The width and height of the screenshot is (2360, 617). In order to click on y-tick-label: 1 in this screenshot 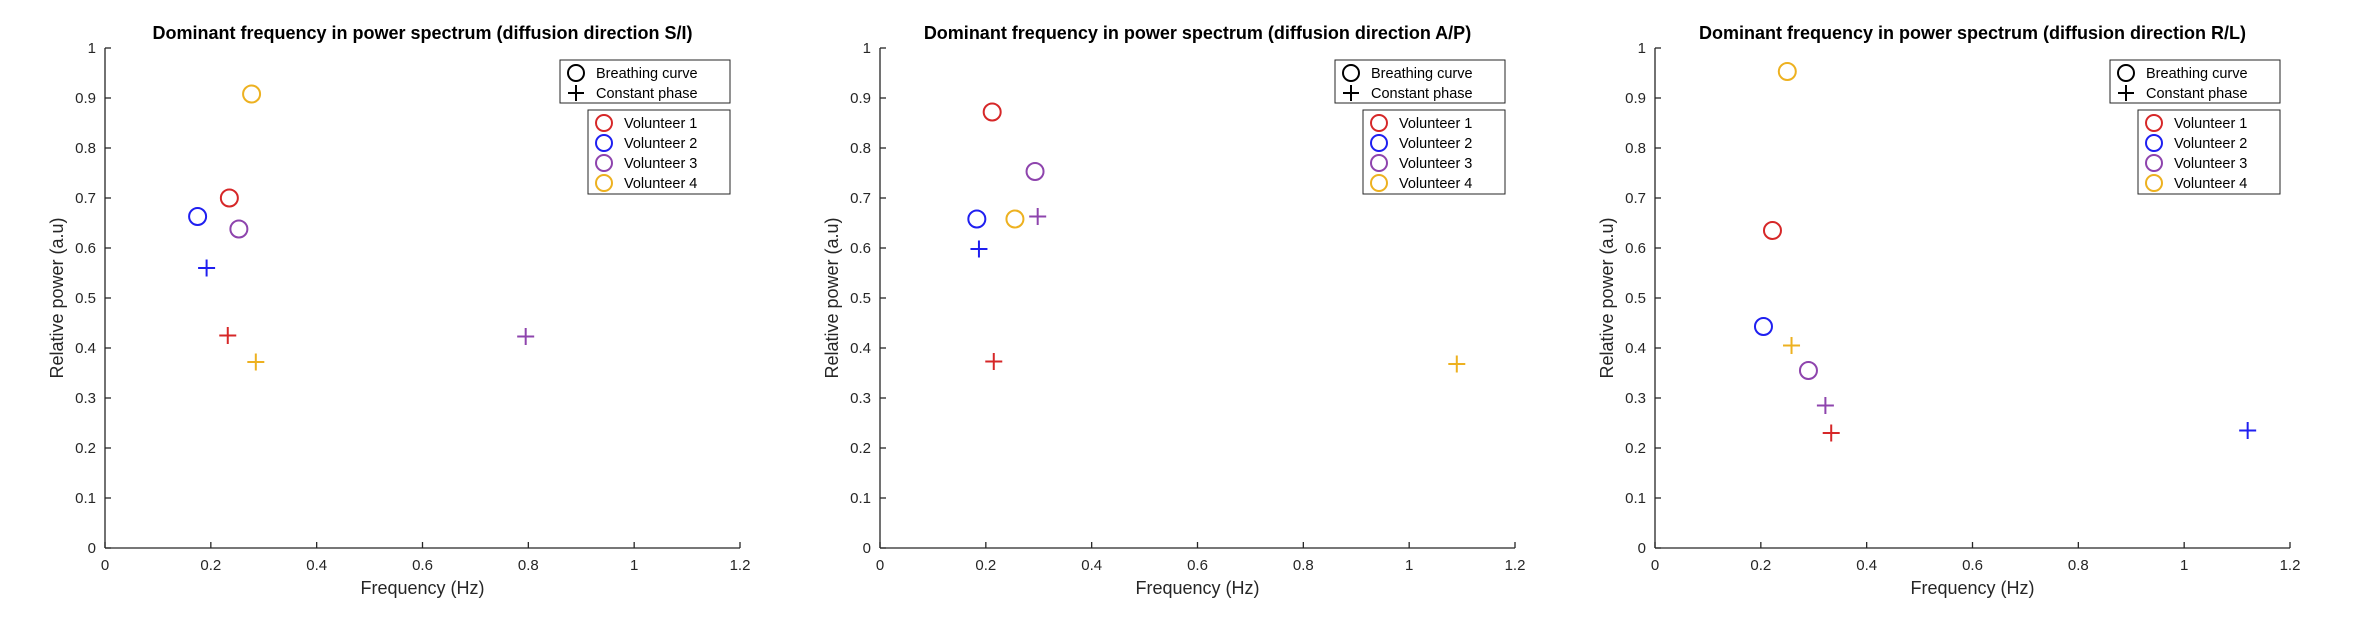, I will do `click(1642, 48)`.